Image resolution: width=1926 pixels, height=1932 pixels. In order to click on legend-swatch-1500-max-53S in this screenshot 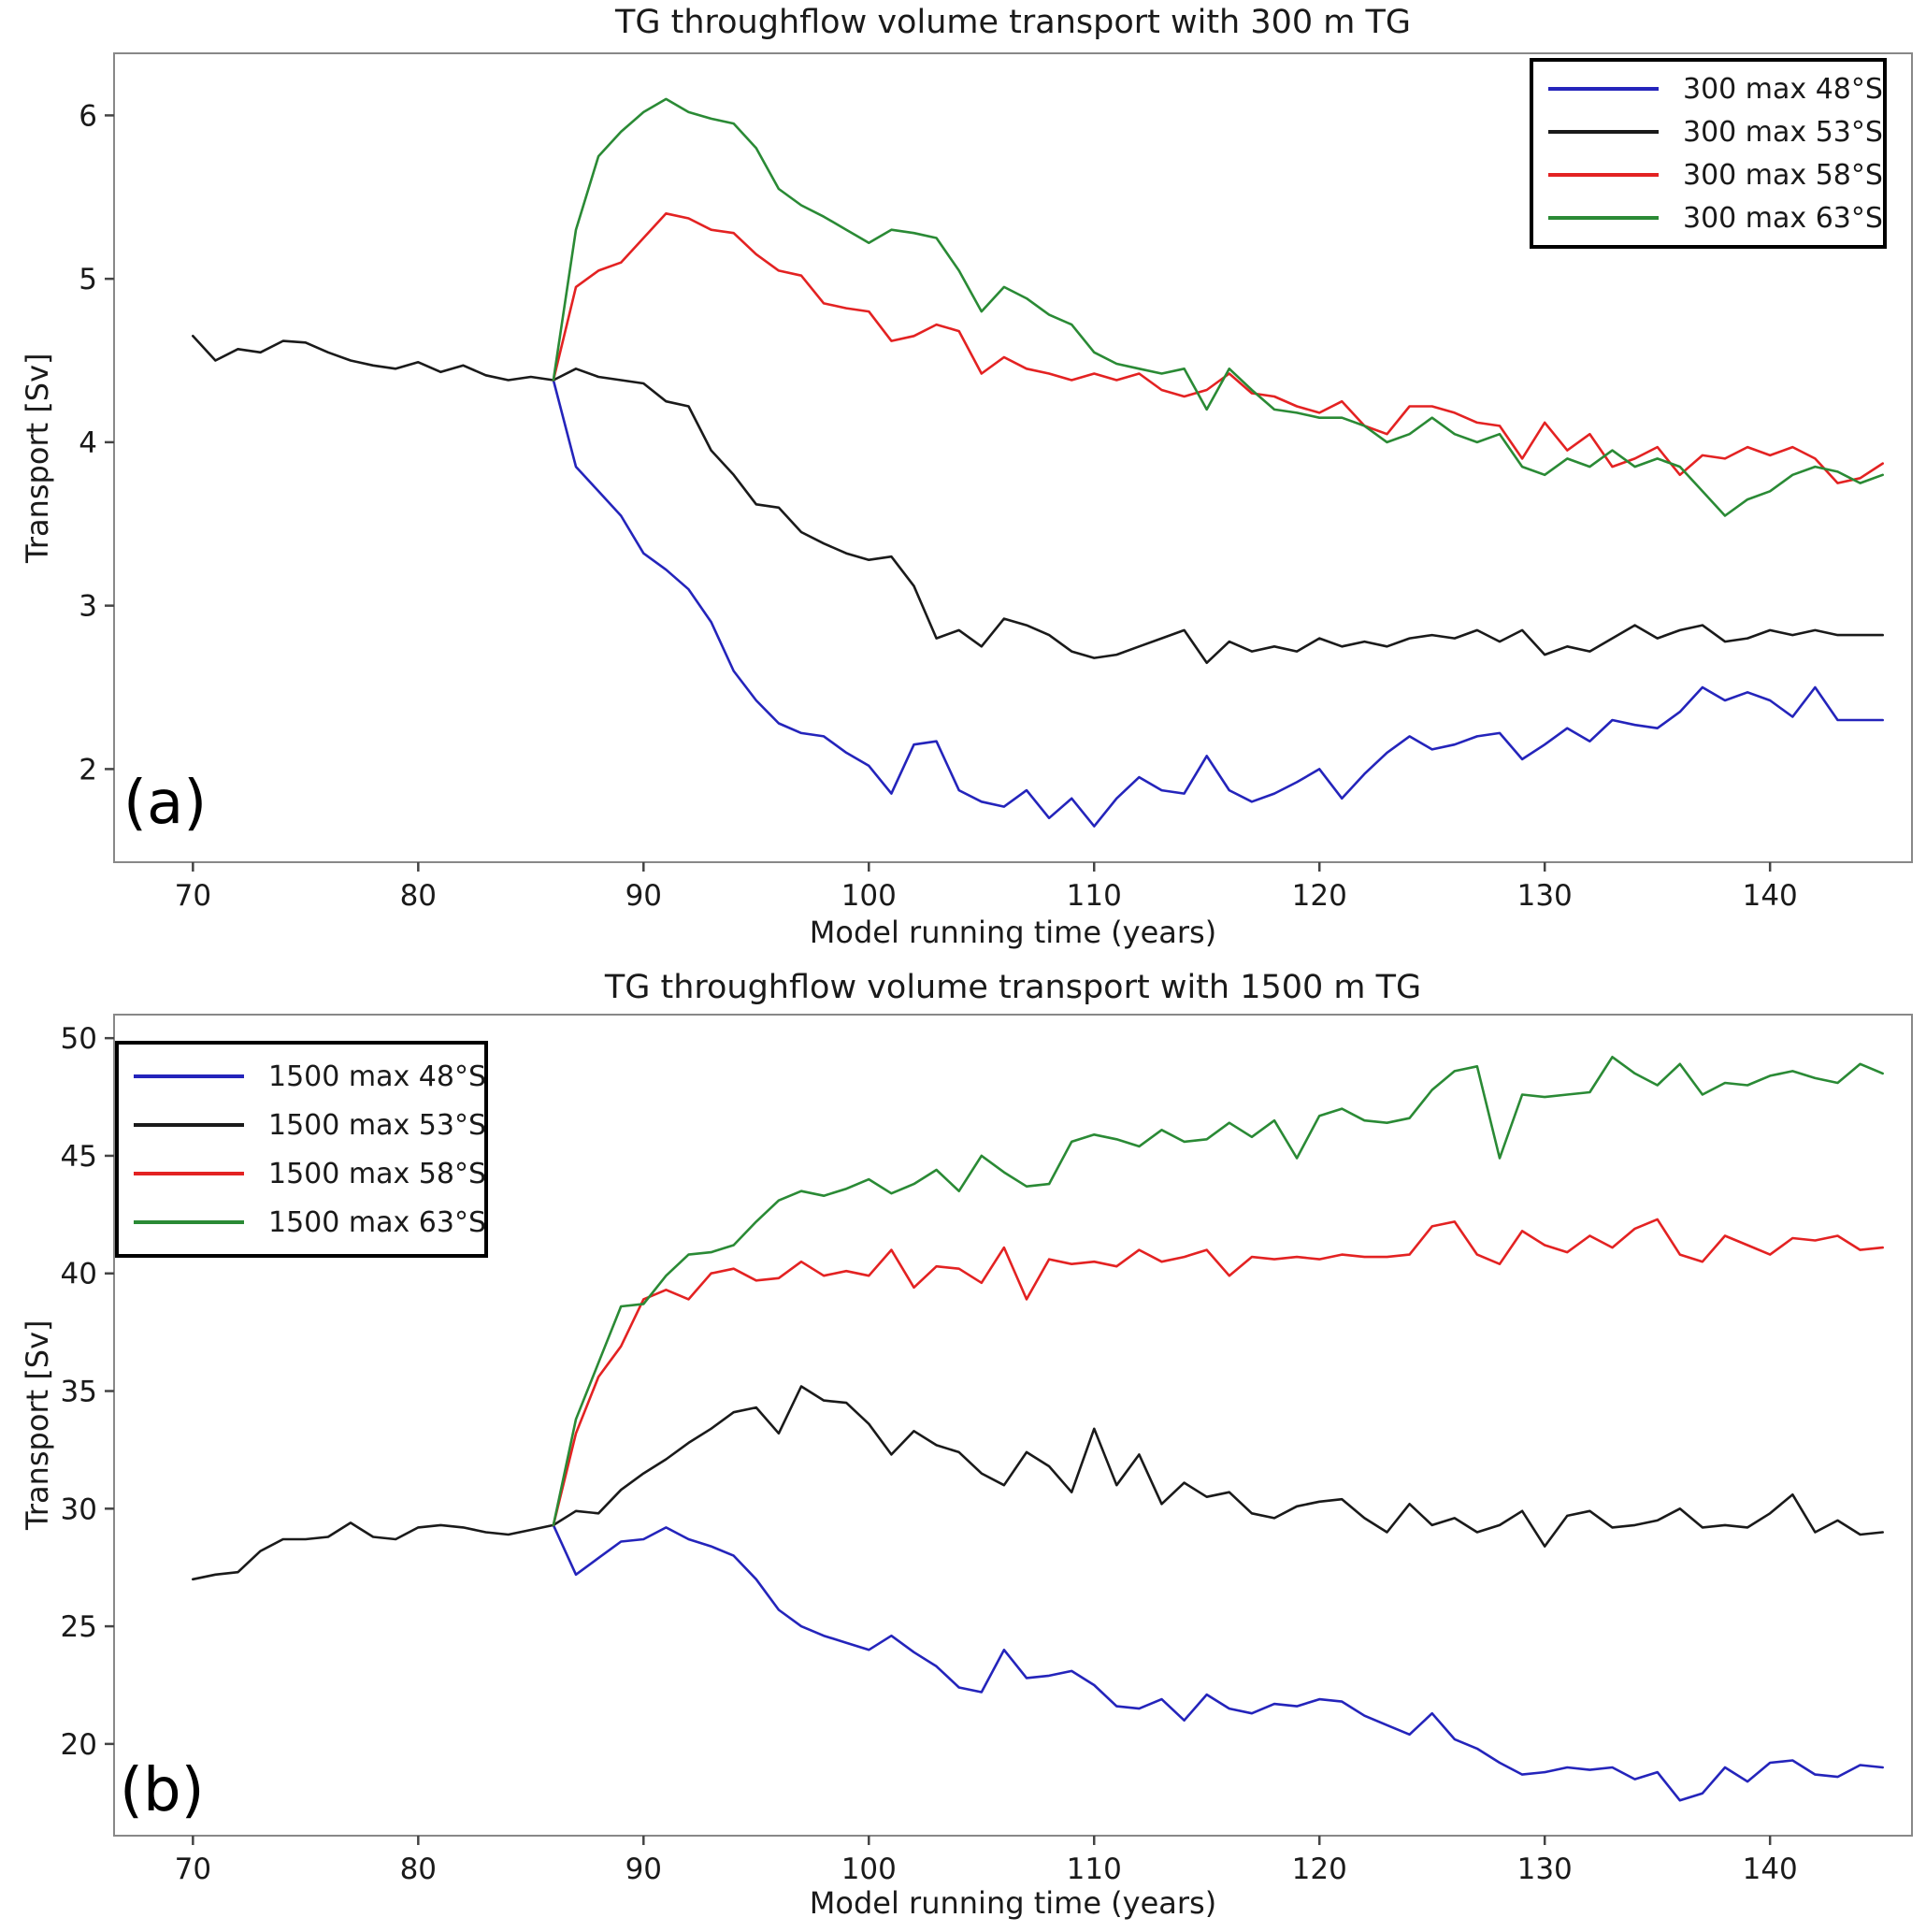, I will do `click(189, 1125)`.